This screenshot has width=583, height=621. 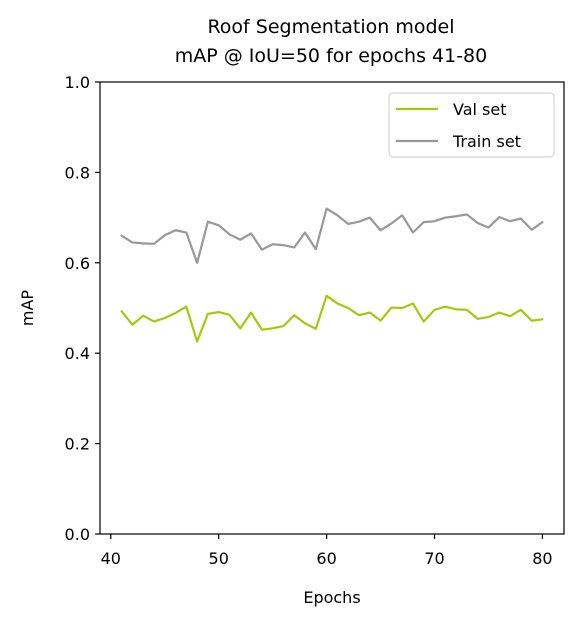 I want to click on series-line-val-set, so click(x=332, y=318).